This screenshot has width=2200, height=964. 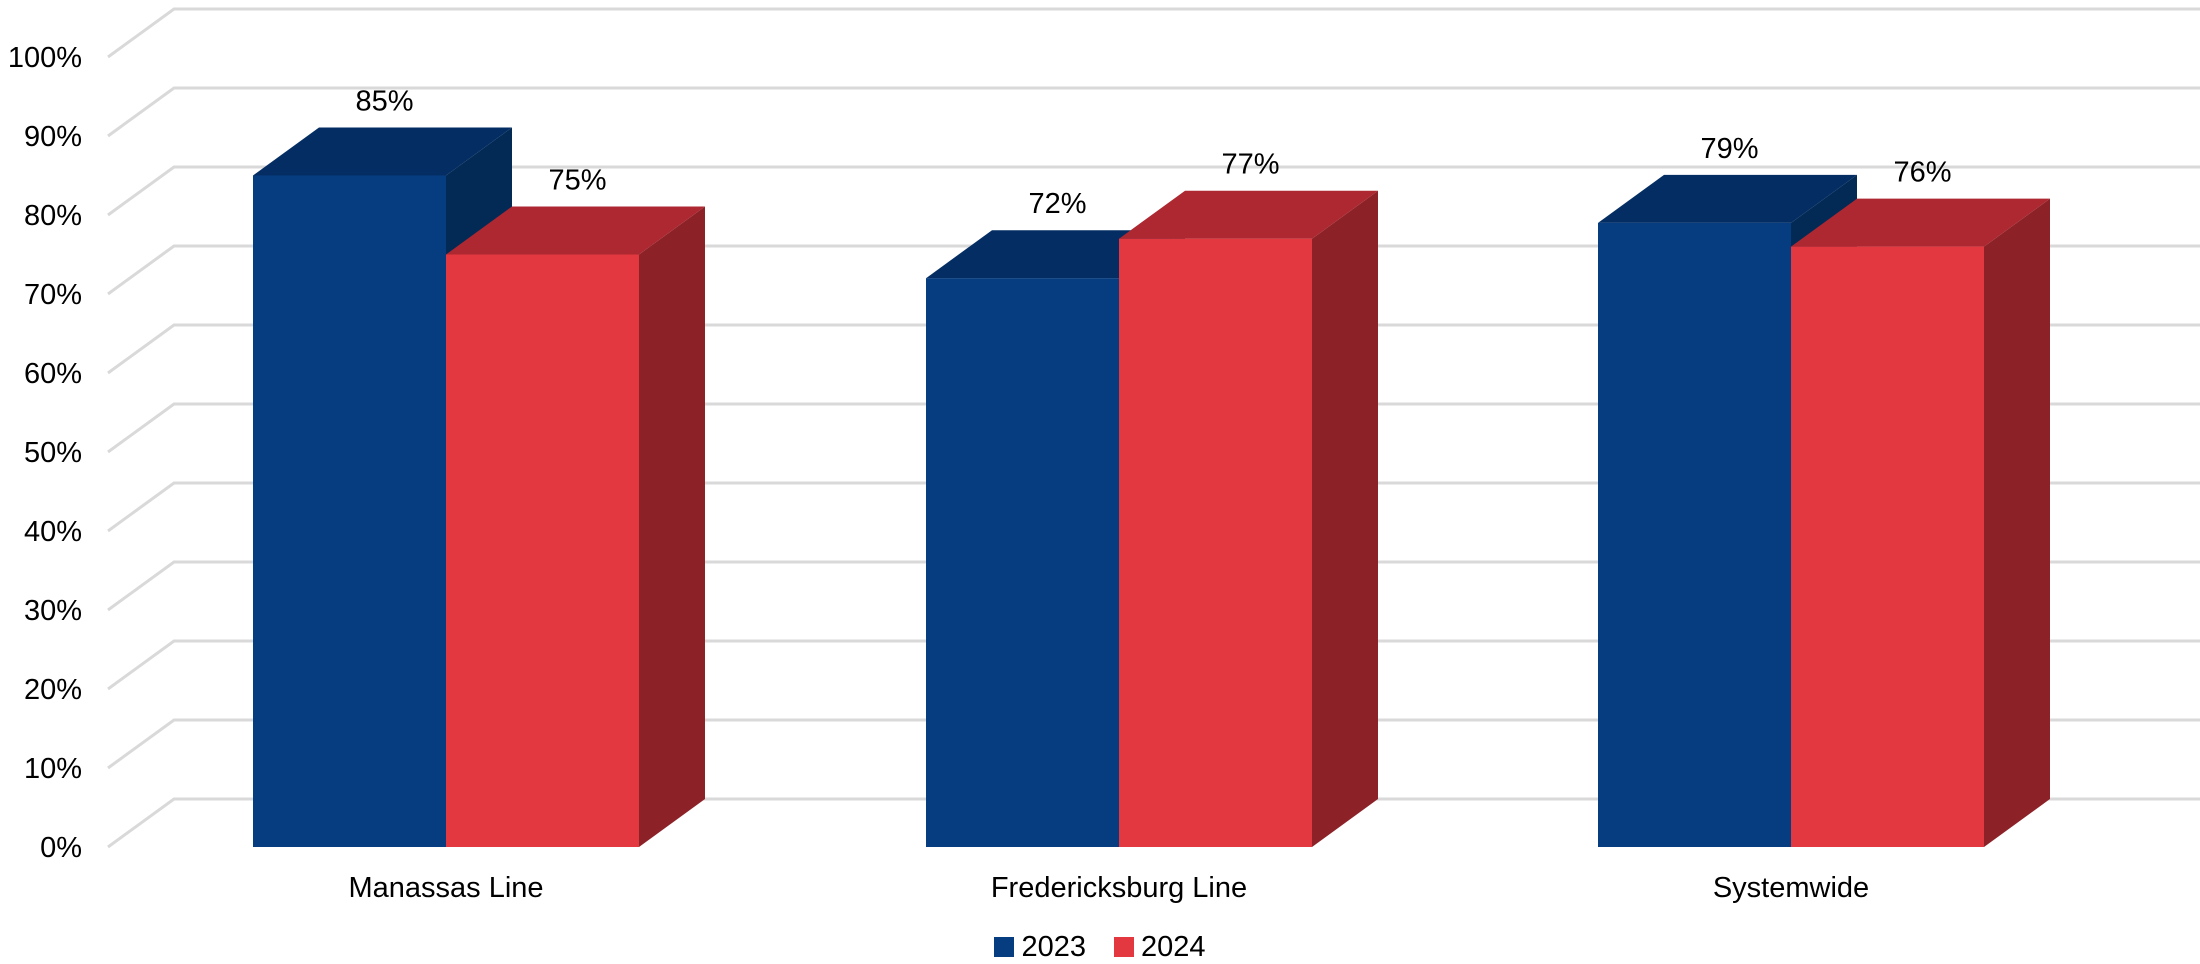 What do you see at coordinates (61, 848) in the screenshot?
I see `y-tick-label: 0%` at bounding box center [61, 848].